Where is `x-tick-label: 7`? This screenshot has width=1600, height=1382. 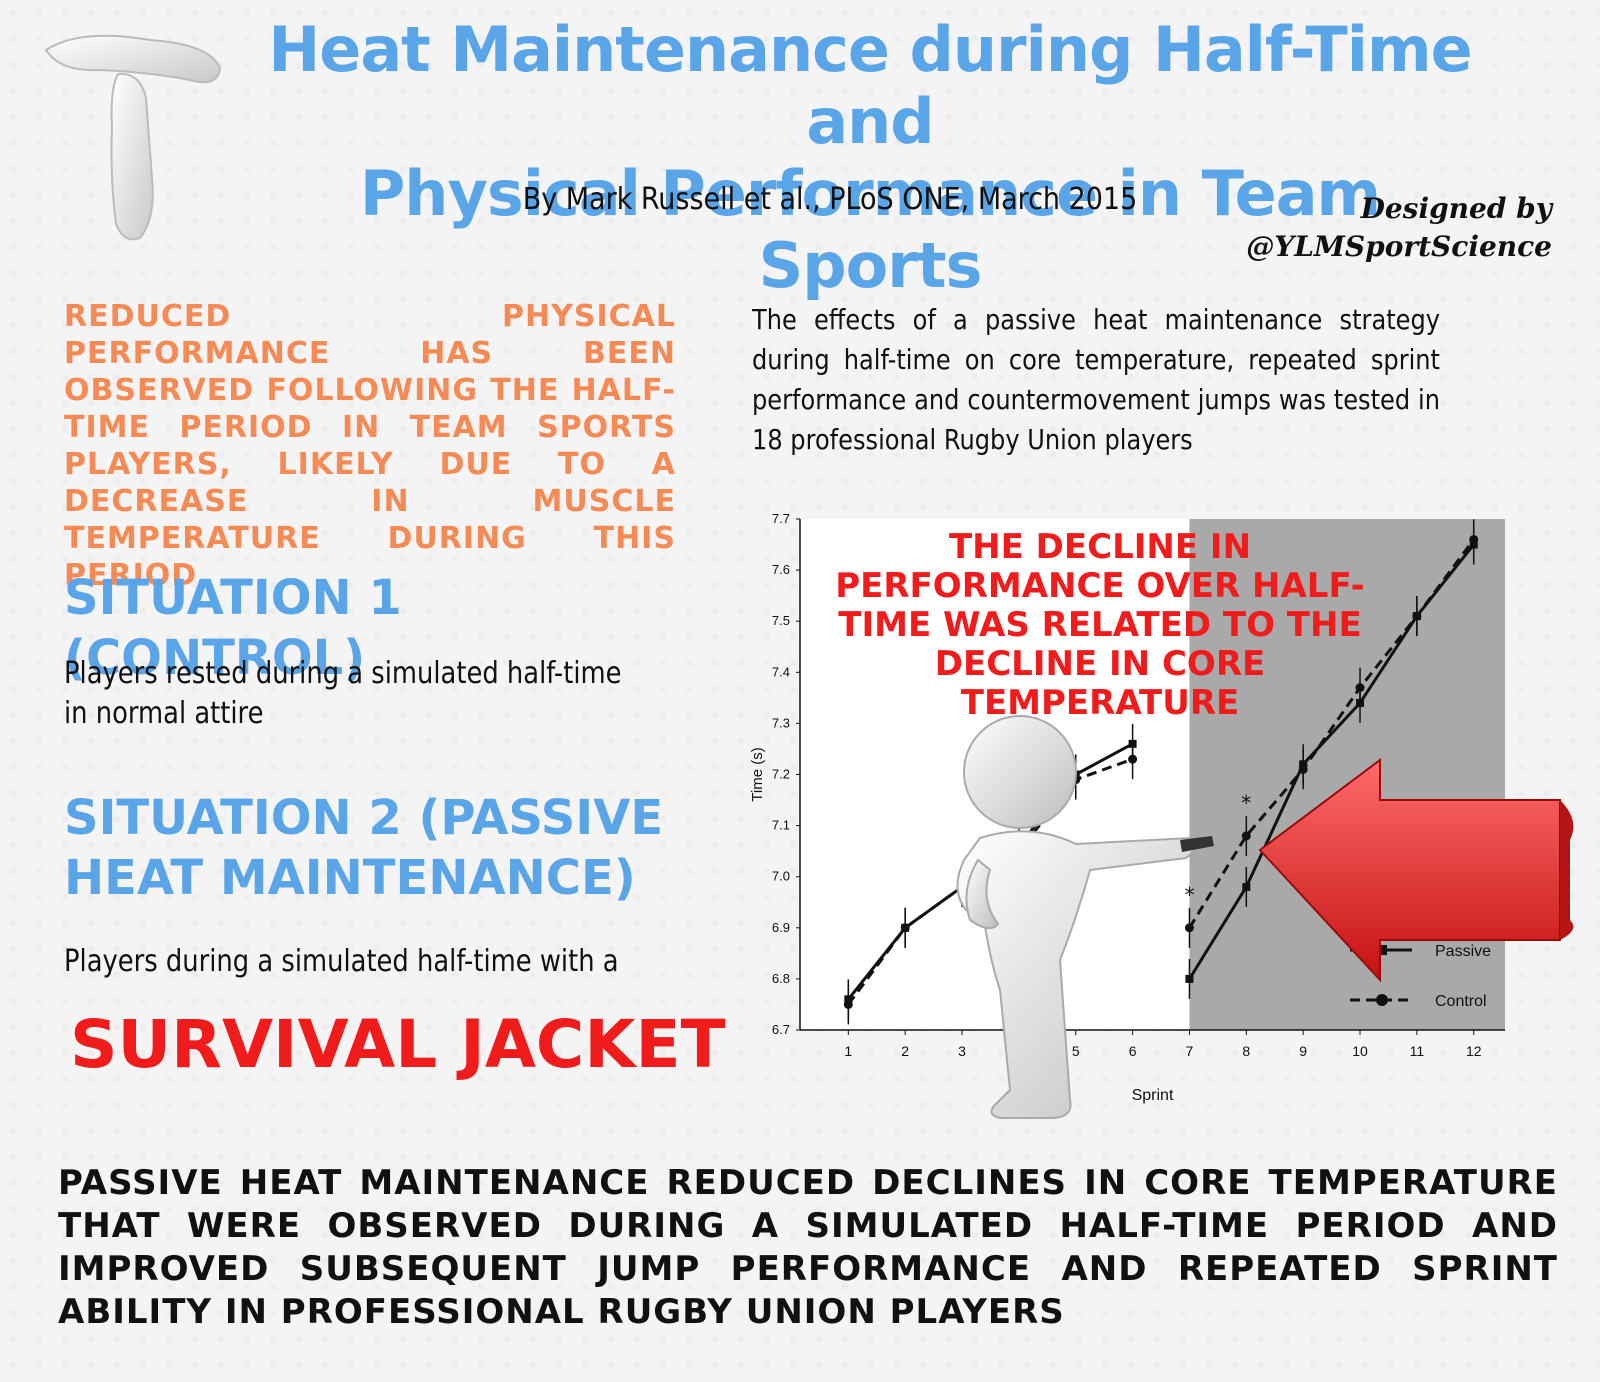 x-tick-label: 7 is located at coordinates (1190, 1051).